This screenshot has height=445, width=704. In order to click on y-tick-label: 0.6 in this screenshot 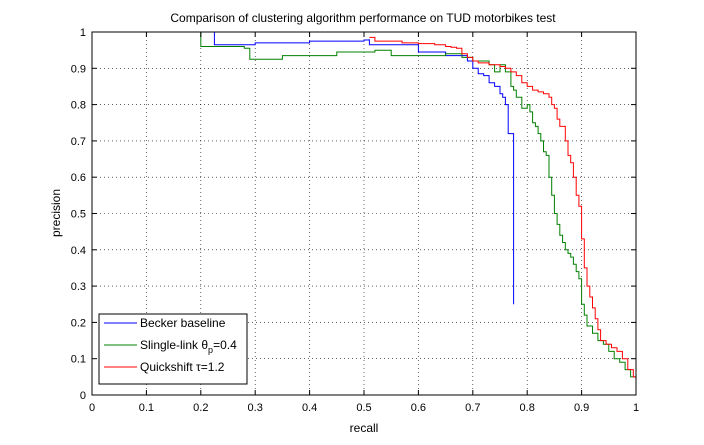, I will do `click(78, 178)`.